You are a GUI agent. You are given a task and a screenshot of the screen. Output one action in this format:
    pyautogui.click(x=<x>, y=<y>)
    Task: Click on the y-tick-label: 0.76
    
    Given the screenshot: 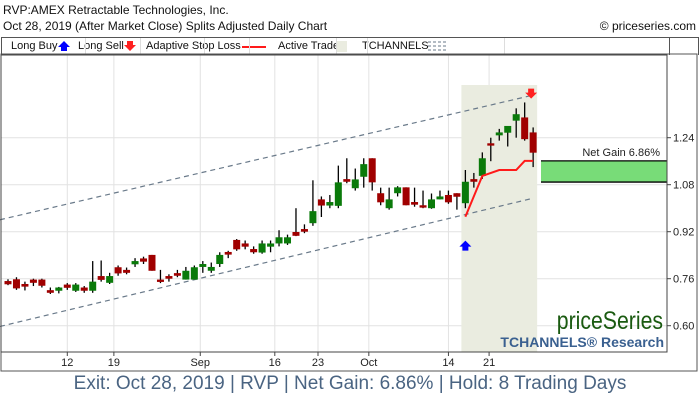 What is the action you would take?
    pyautogui.click(x=683, y=280)
    